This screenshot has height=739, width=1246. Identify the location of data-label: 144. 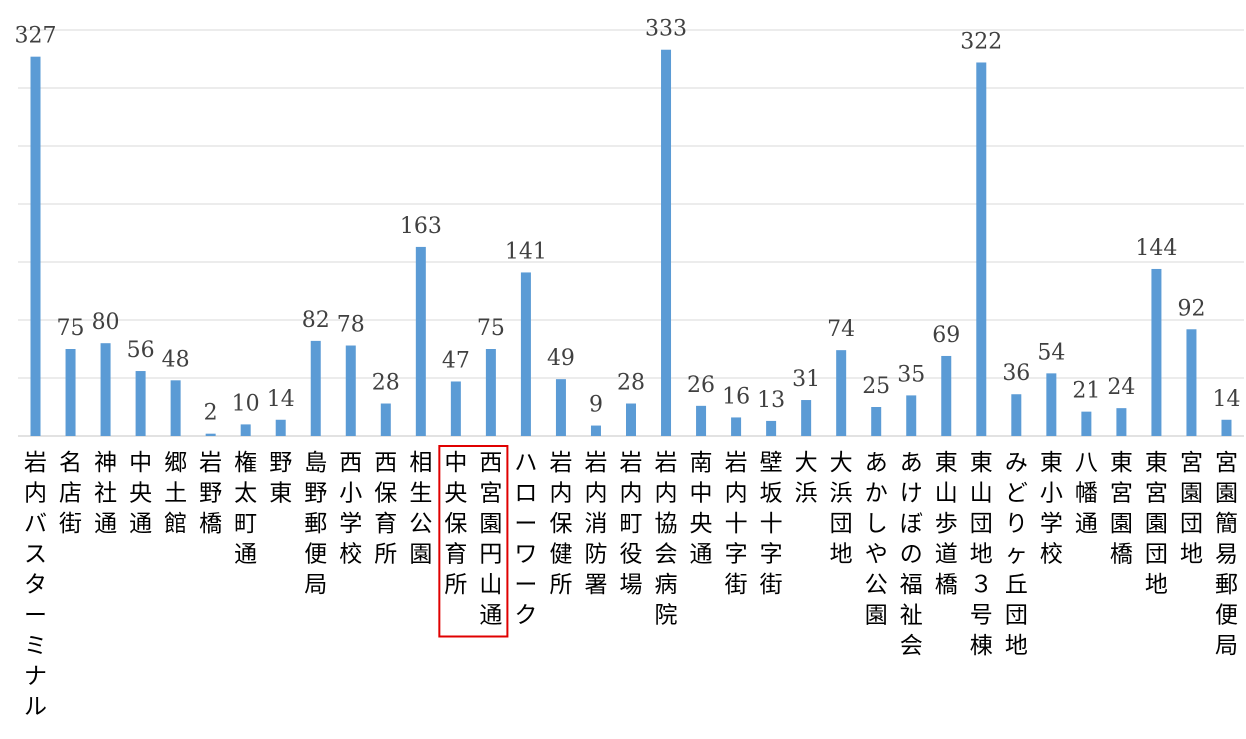
(1156, 248).